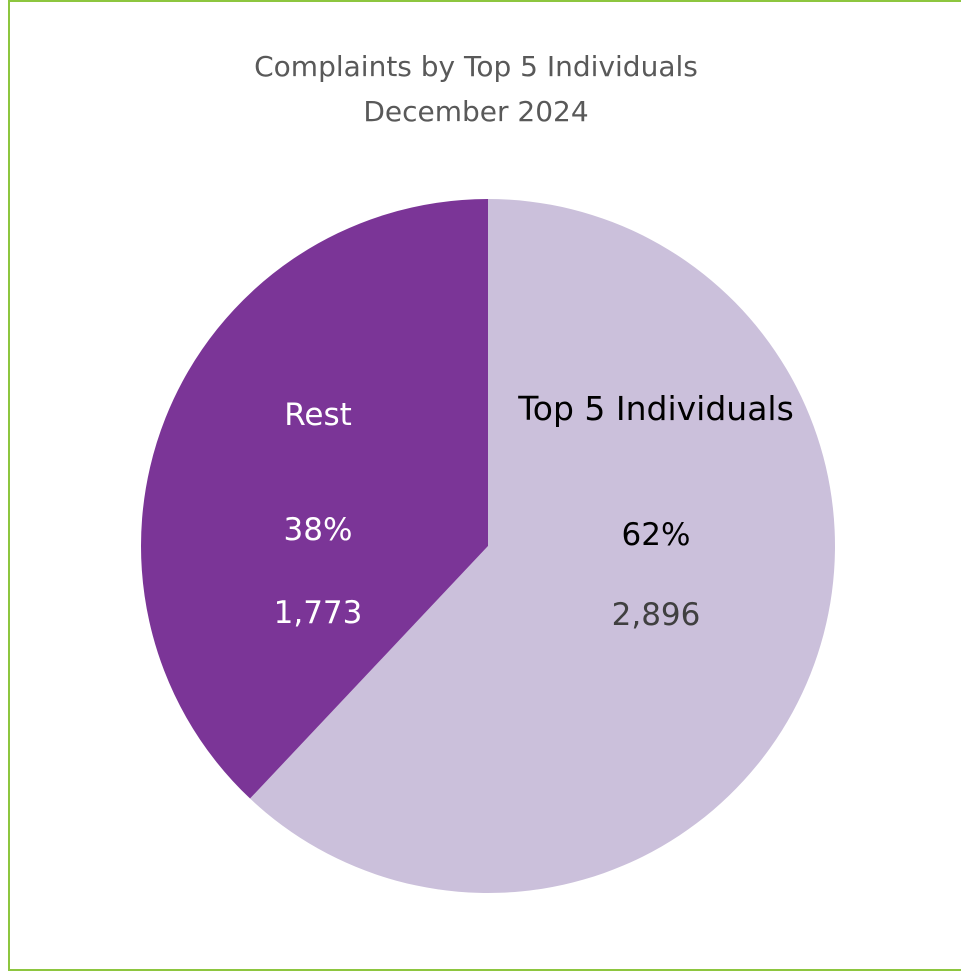 The height and width of the screenshot is (973, 961). I want to click on slice-percent-label: 38%, so click(318, 530).